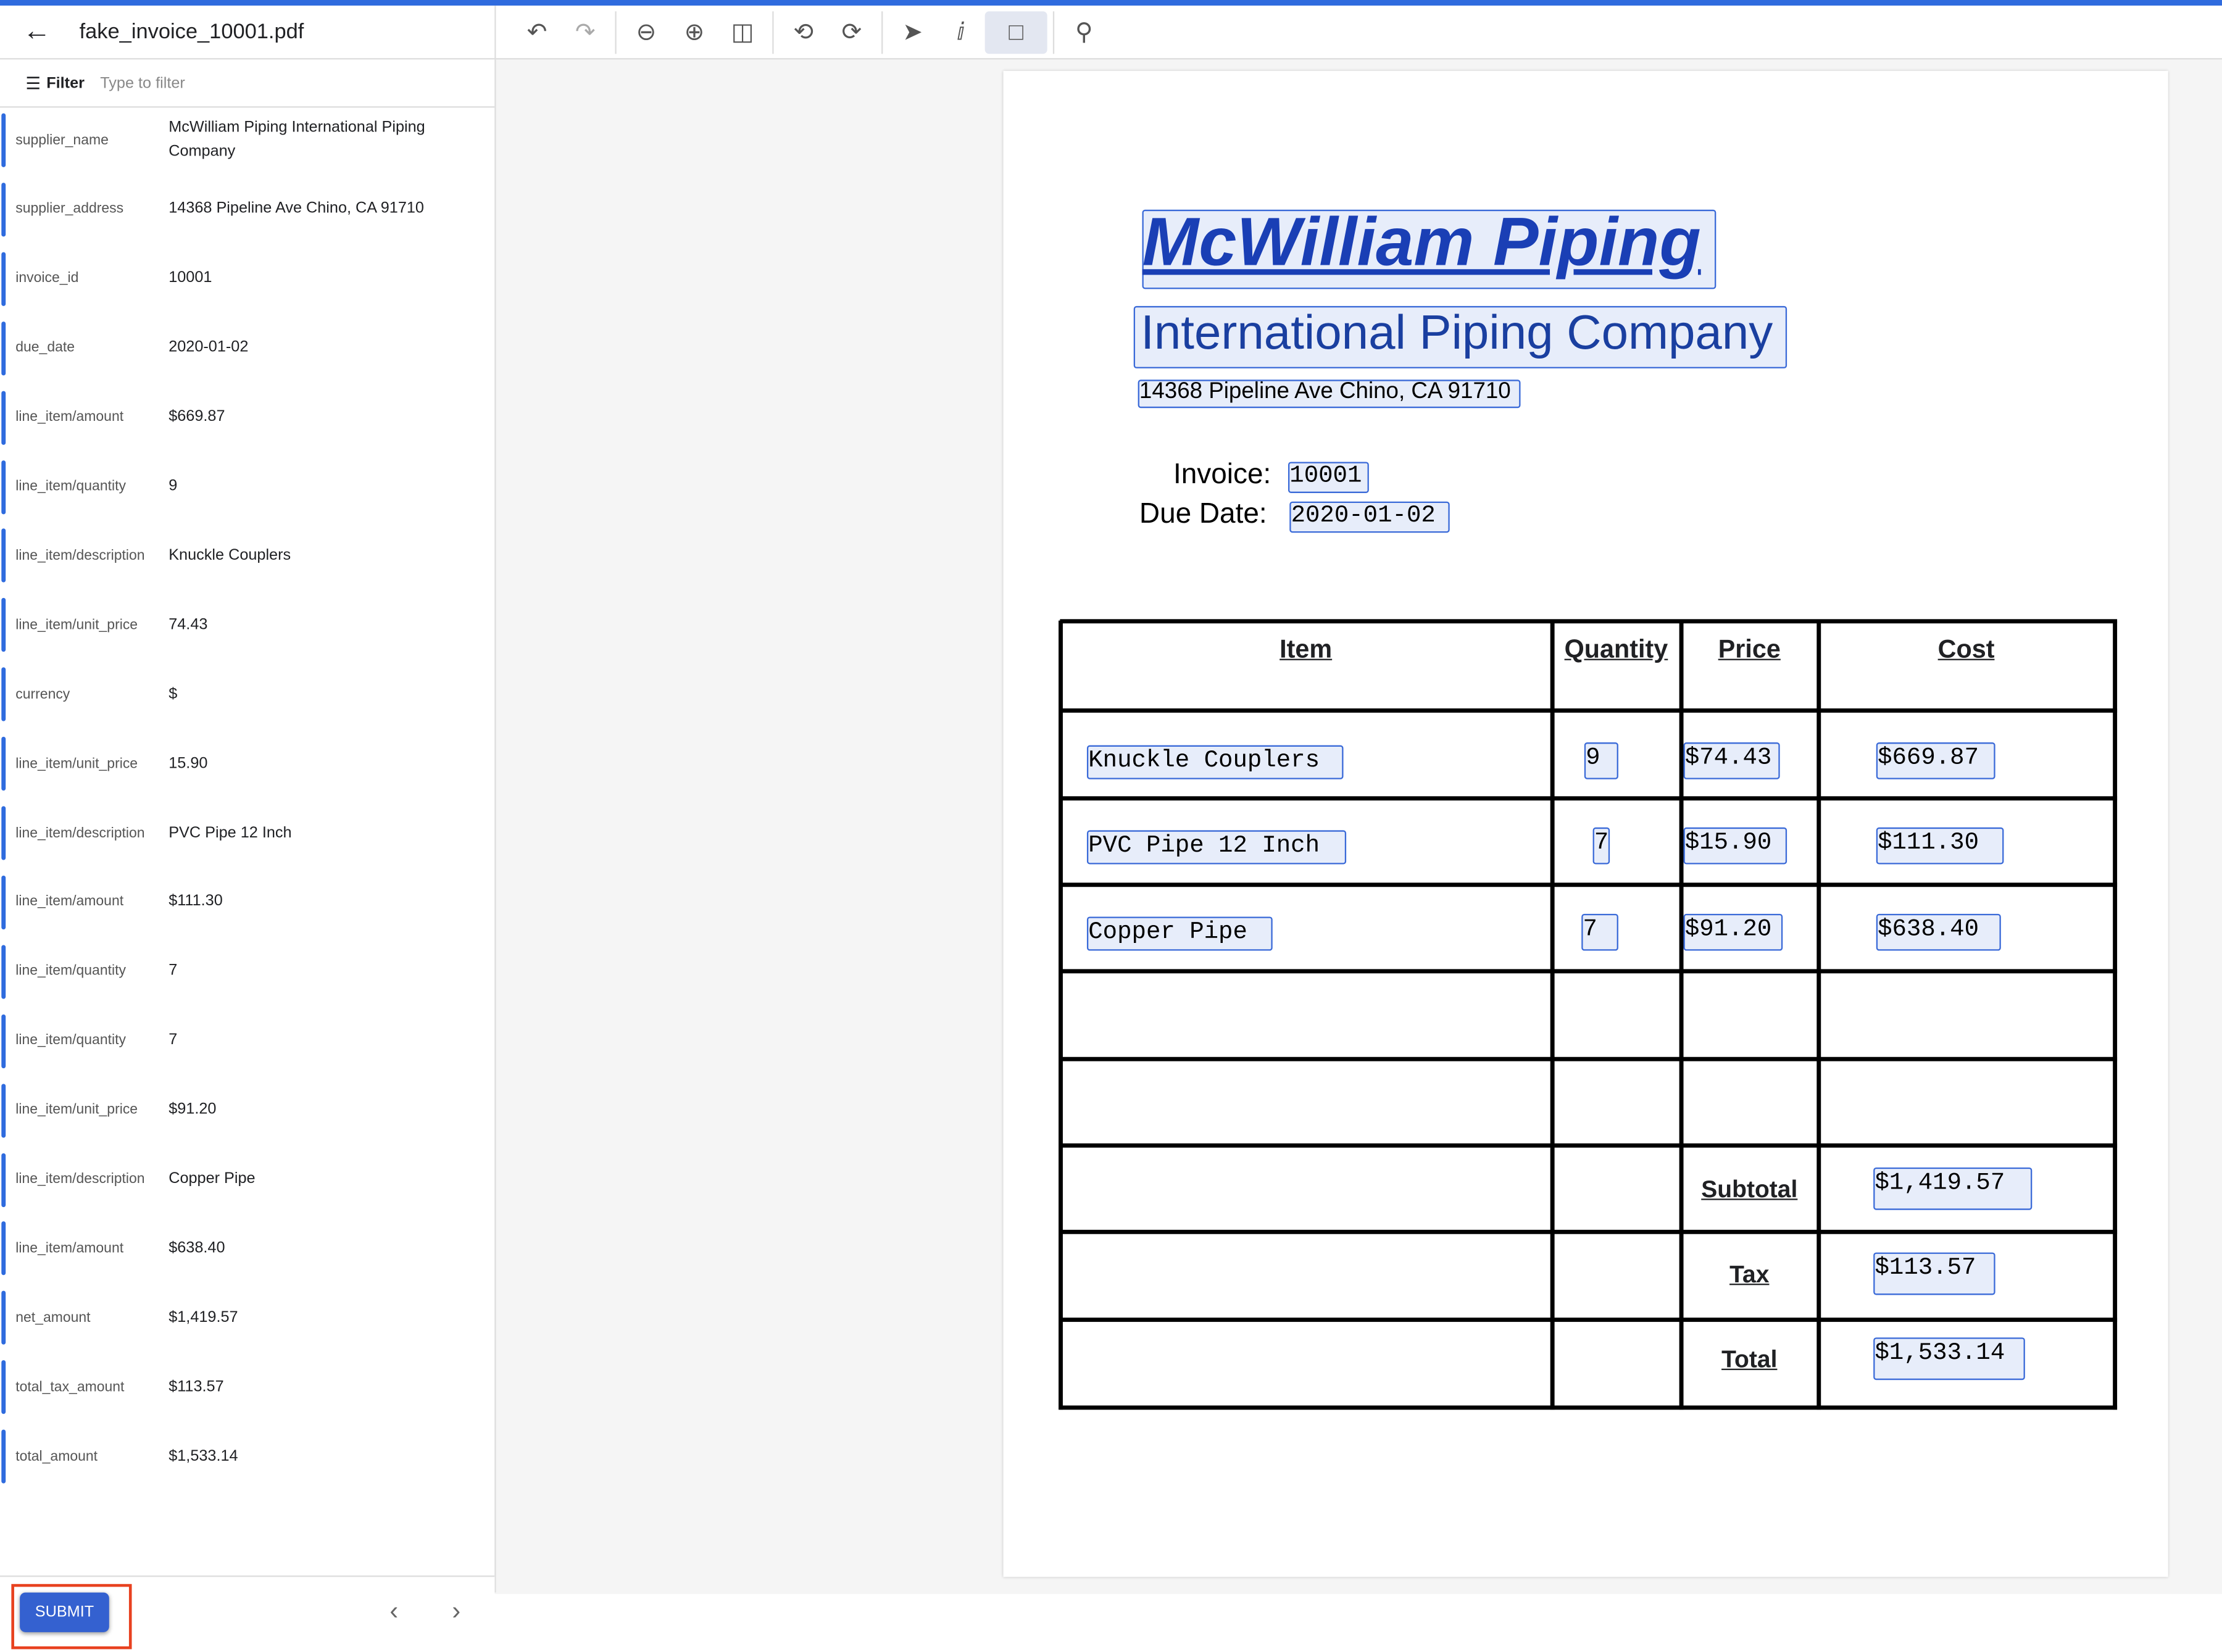 The width and height of the screenshot is (2222, 1652). Describe the element at coordinates (585, 31) in the screenshot. I see `redo-icon: ↷` at that location.